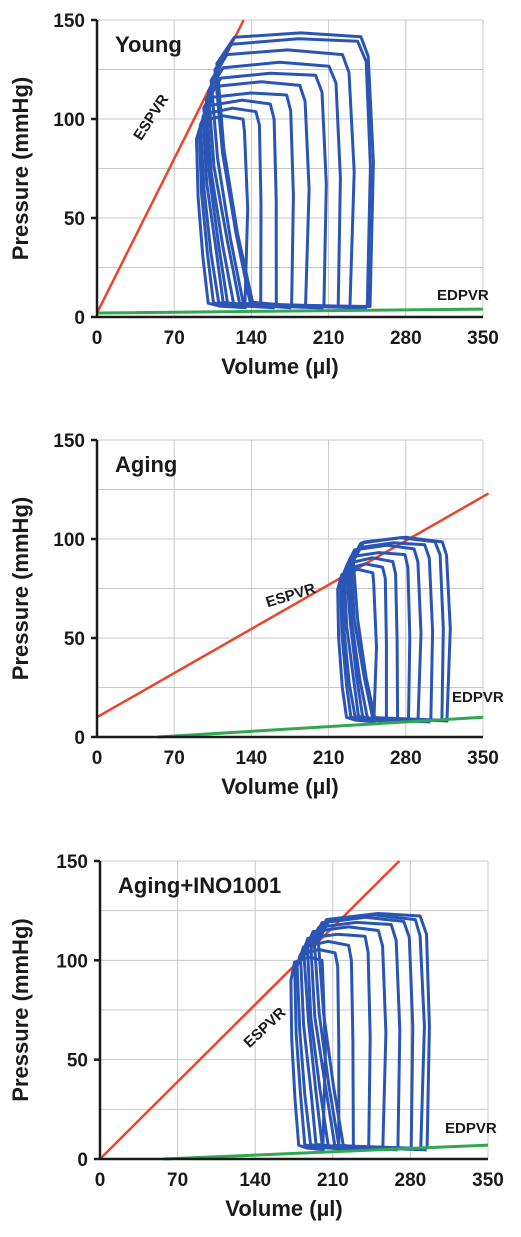 The width and height of the screenshot is (521, 1237). I want to click on panel-title: Aging, so click(146, 464).